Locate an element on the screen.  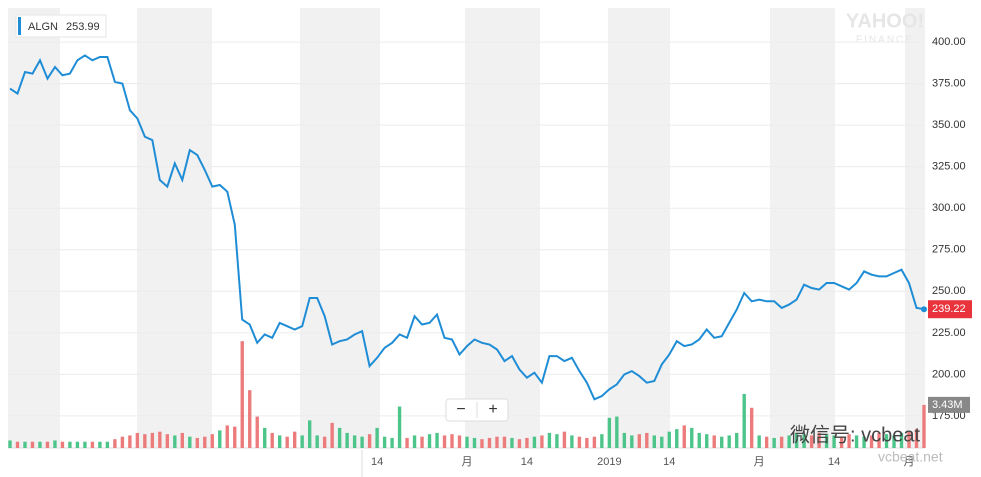
y-tick-label: 250.00 is located at coordinates (949, 291).